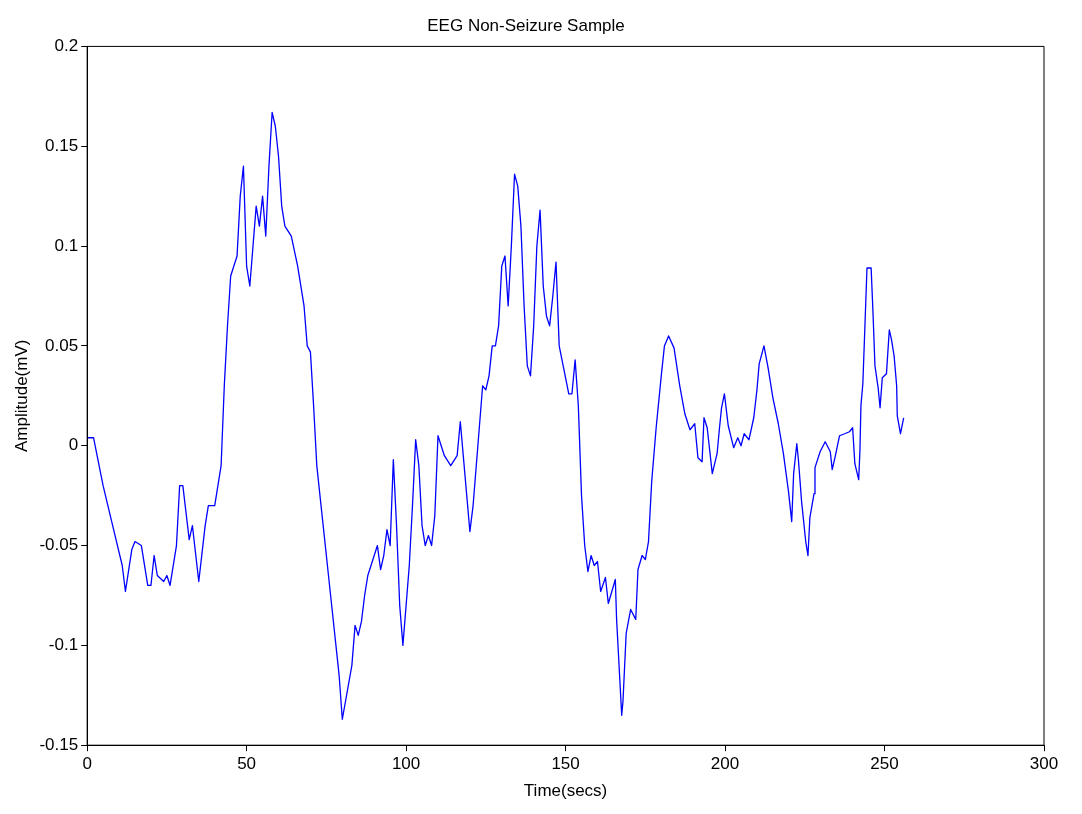 Image resolution: width=1082 pixels, height=814 pixels. I want to click on x-tick-label: 100, so click(406, 764).